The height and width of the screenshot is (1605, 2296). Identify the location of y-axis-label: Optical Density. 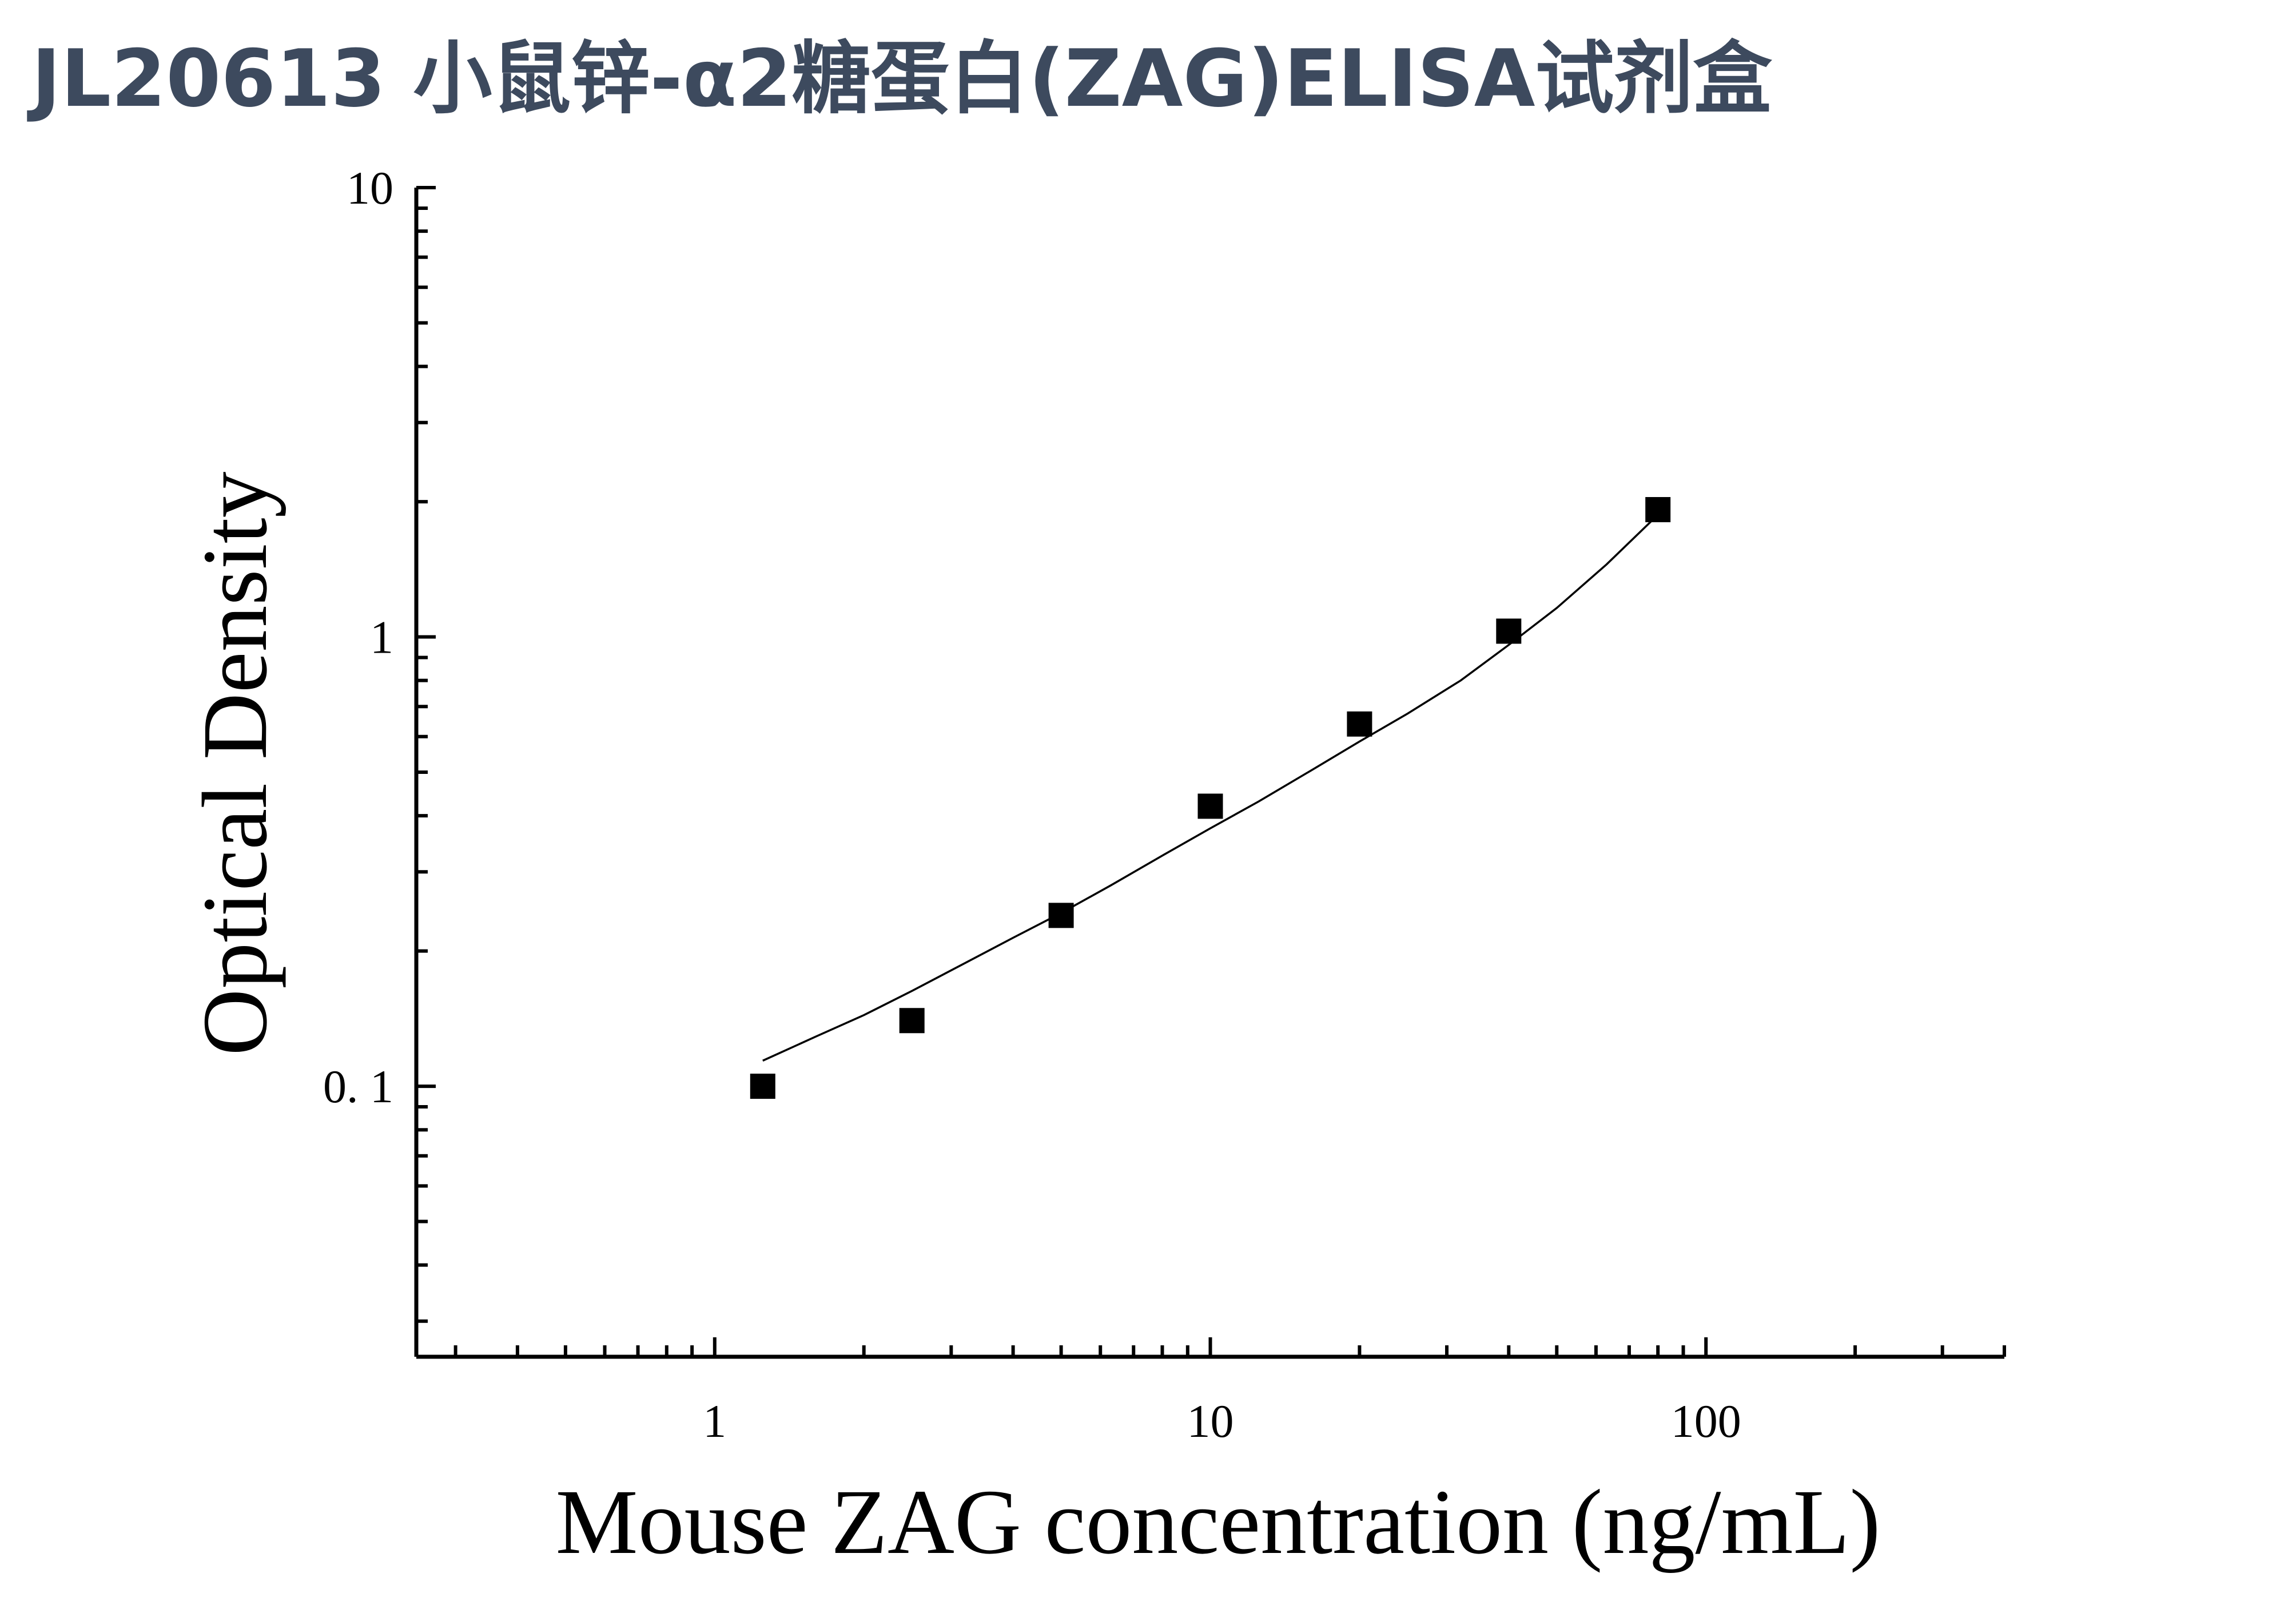
(235, 763).